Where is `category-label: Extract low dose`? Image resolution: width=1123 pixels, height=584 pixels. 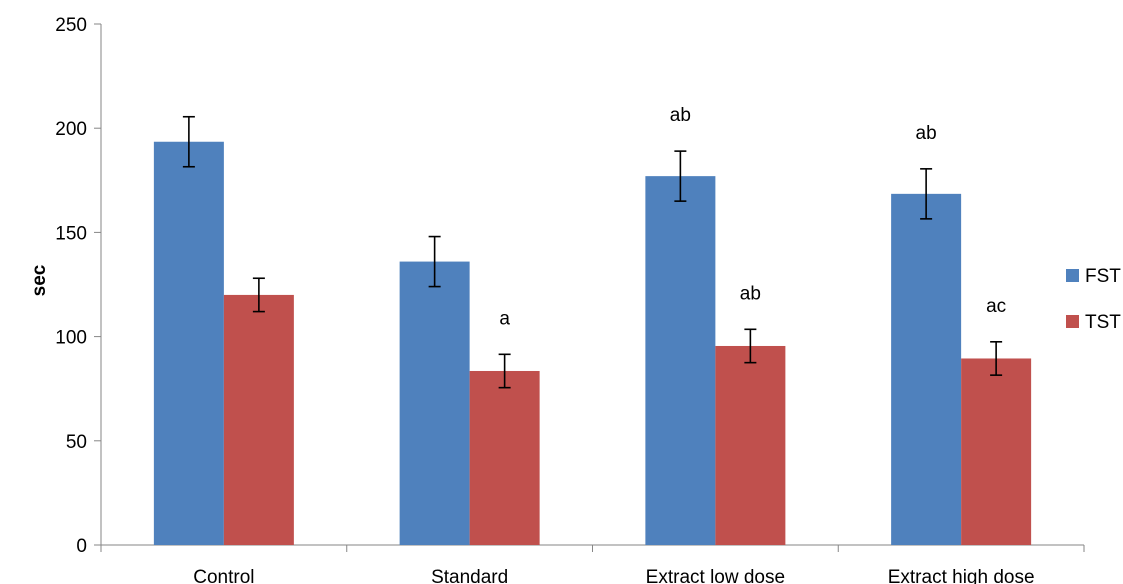
category-label: Extract low dose is located at coordinates (715, 575).